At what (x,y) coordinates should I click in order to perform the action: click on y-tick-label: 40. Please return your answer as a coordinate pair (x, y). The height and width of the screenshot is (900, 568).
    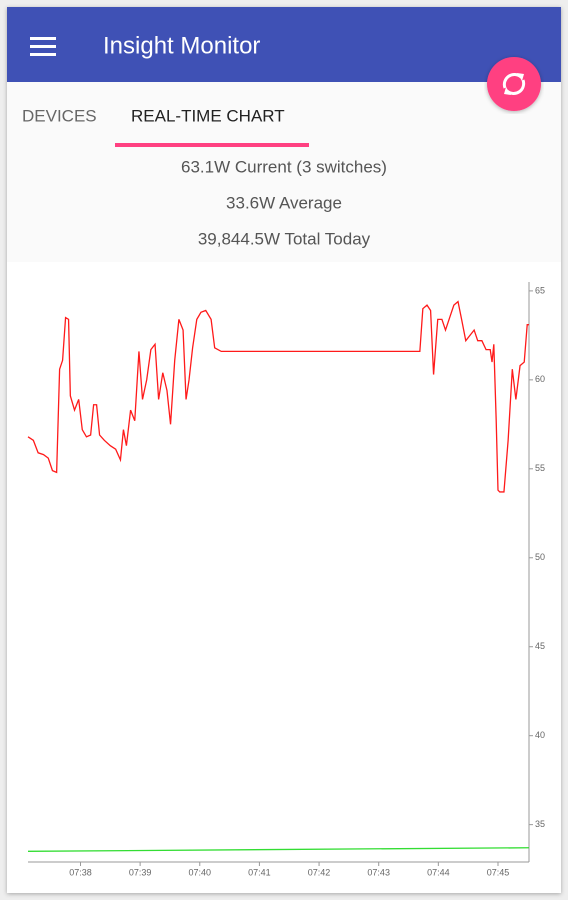
    Looking at the image, I should click on (540, 735).